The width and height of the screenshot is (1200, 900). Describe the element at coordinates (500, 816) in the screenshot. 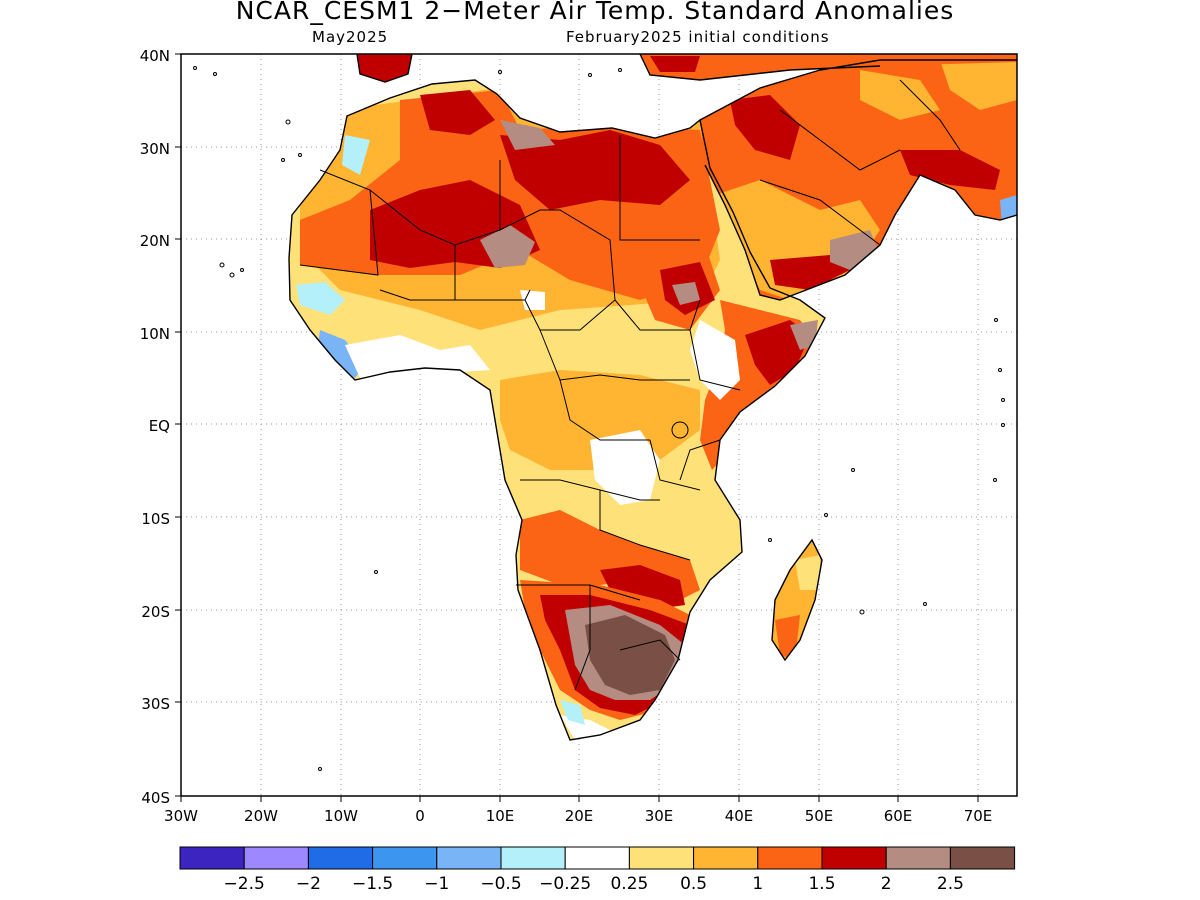

I see `lon-label-10e: 10E` at that location.